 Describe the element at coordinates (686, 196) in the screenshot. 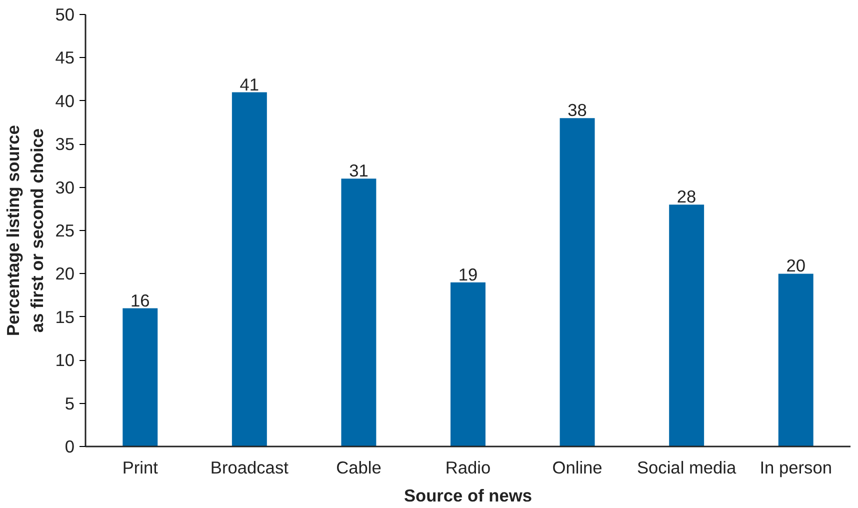

I see `data-label: 28` at that location.